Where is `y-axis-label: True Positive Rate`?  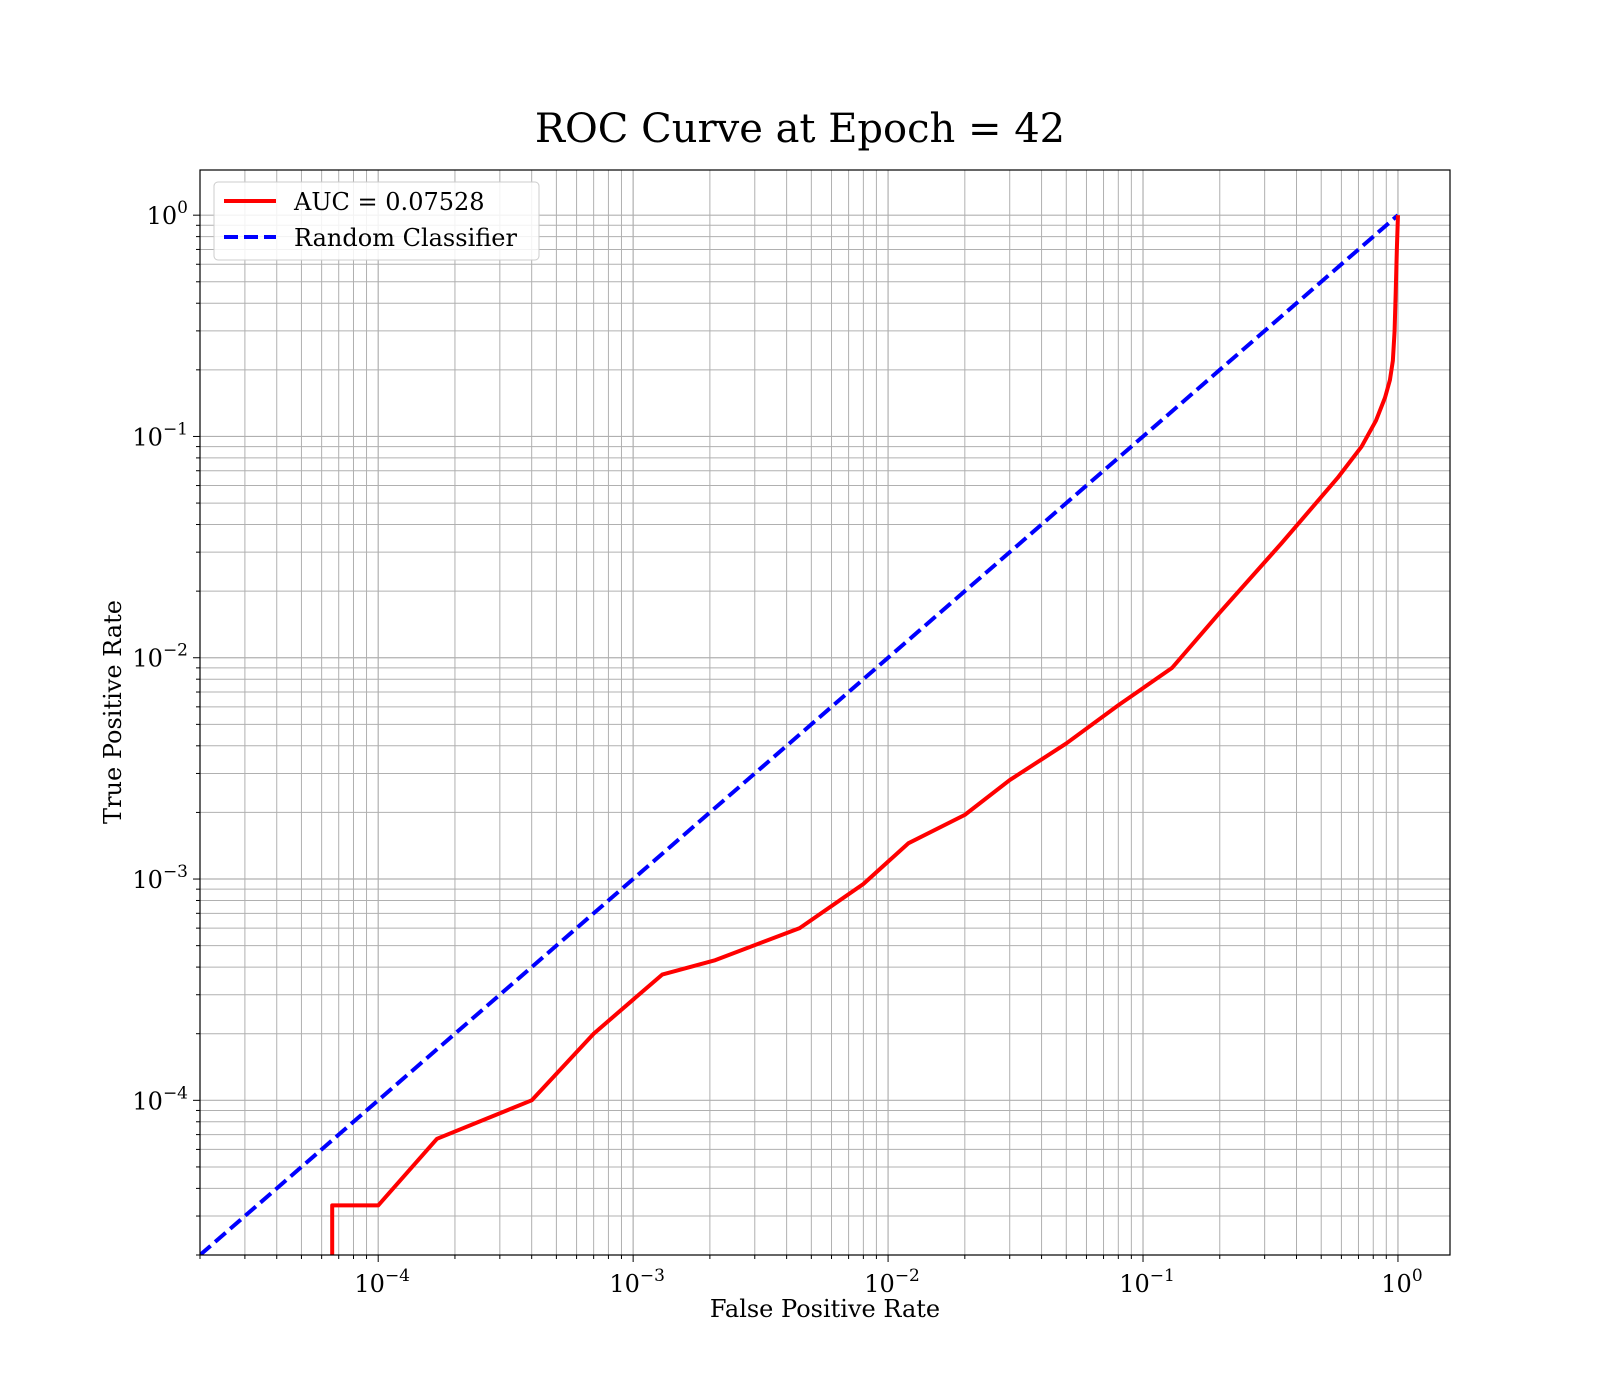
y-axis-label: True Positive Rate is located at coordinates (113, 712).